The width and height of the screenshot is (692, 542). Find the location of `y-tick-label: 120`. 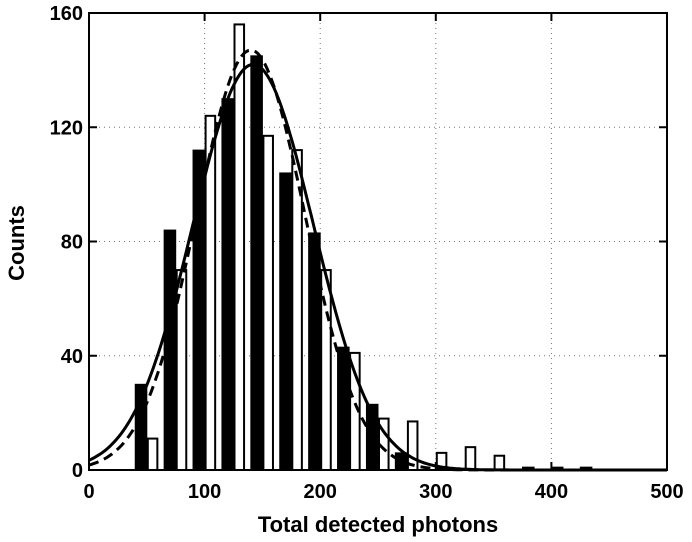

y-tick-label: 120 is located at coordinates (66, 128).